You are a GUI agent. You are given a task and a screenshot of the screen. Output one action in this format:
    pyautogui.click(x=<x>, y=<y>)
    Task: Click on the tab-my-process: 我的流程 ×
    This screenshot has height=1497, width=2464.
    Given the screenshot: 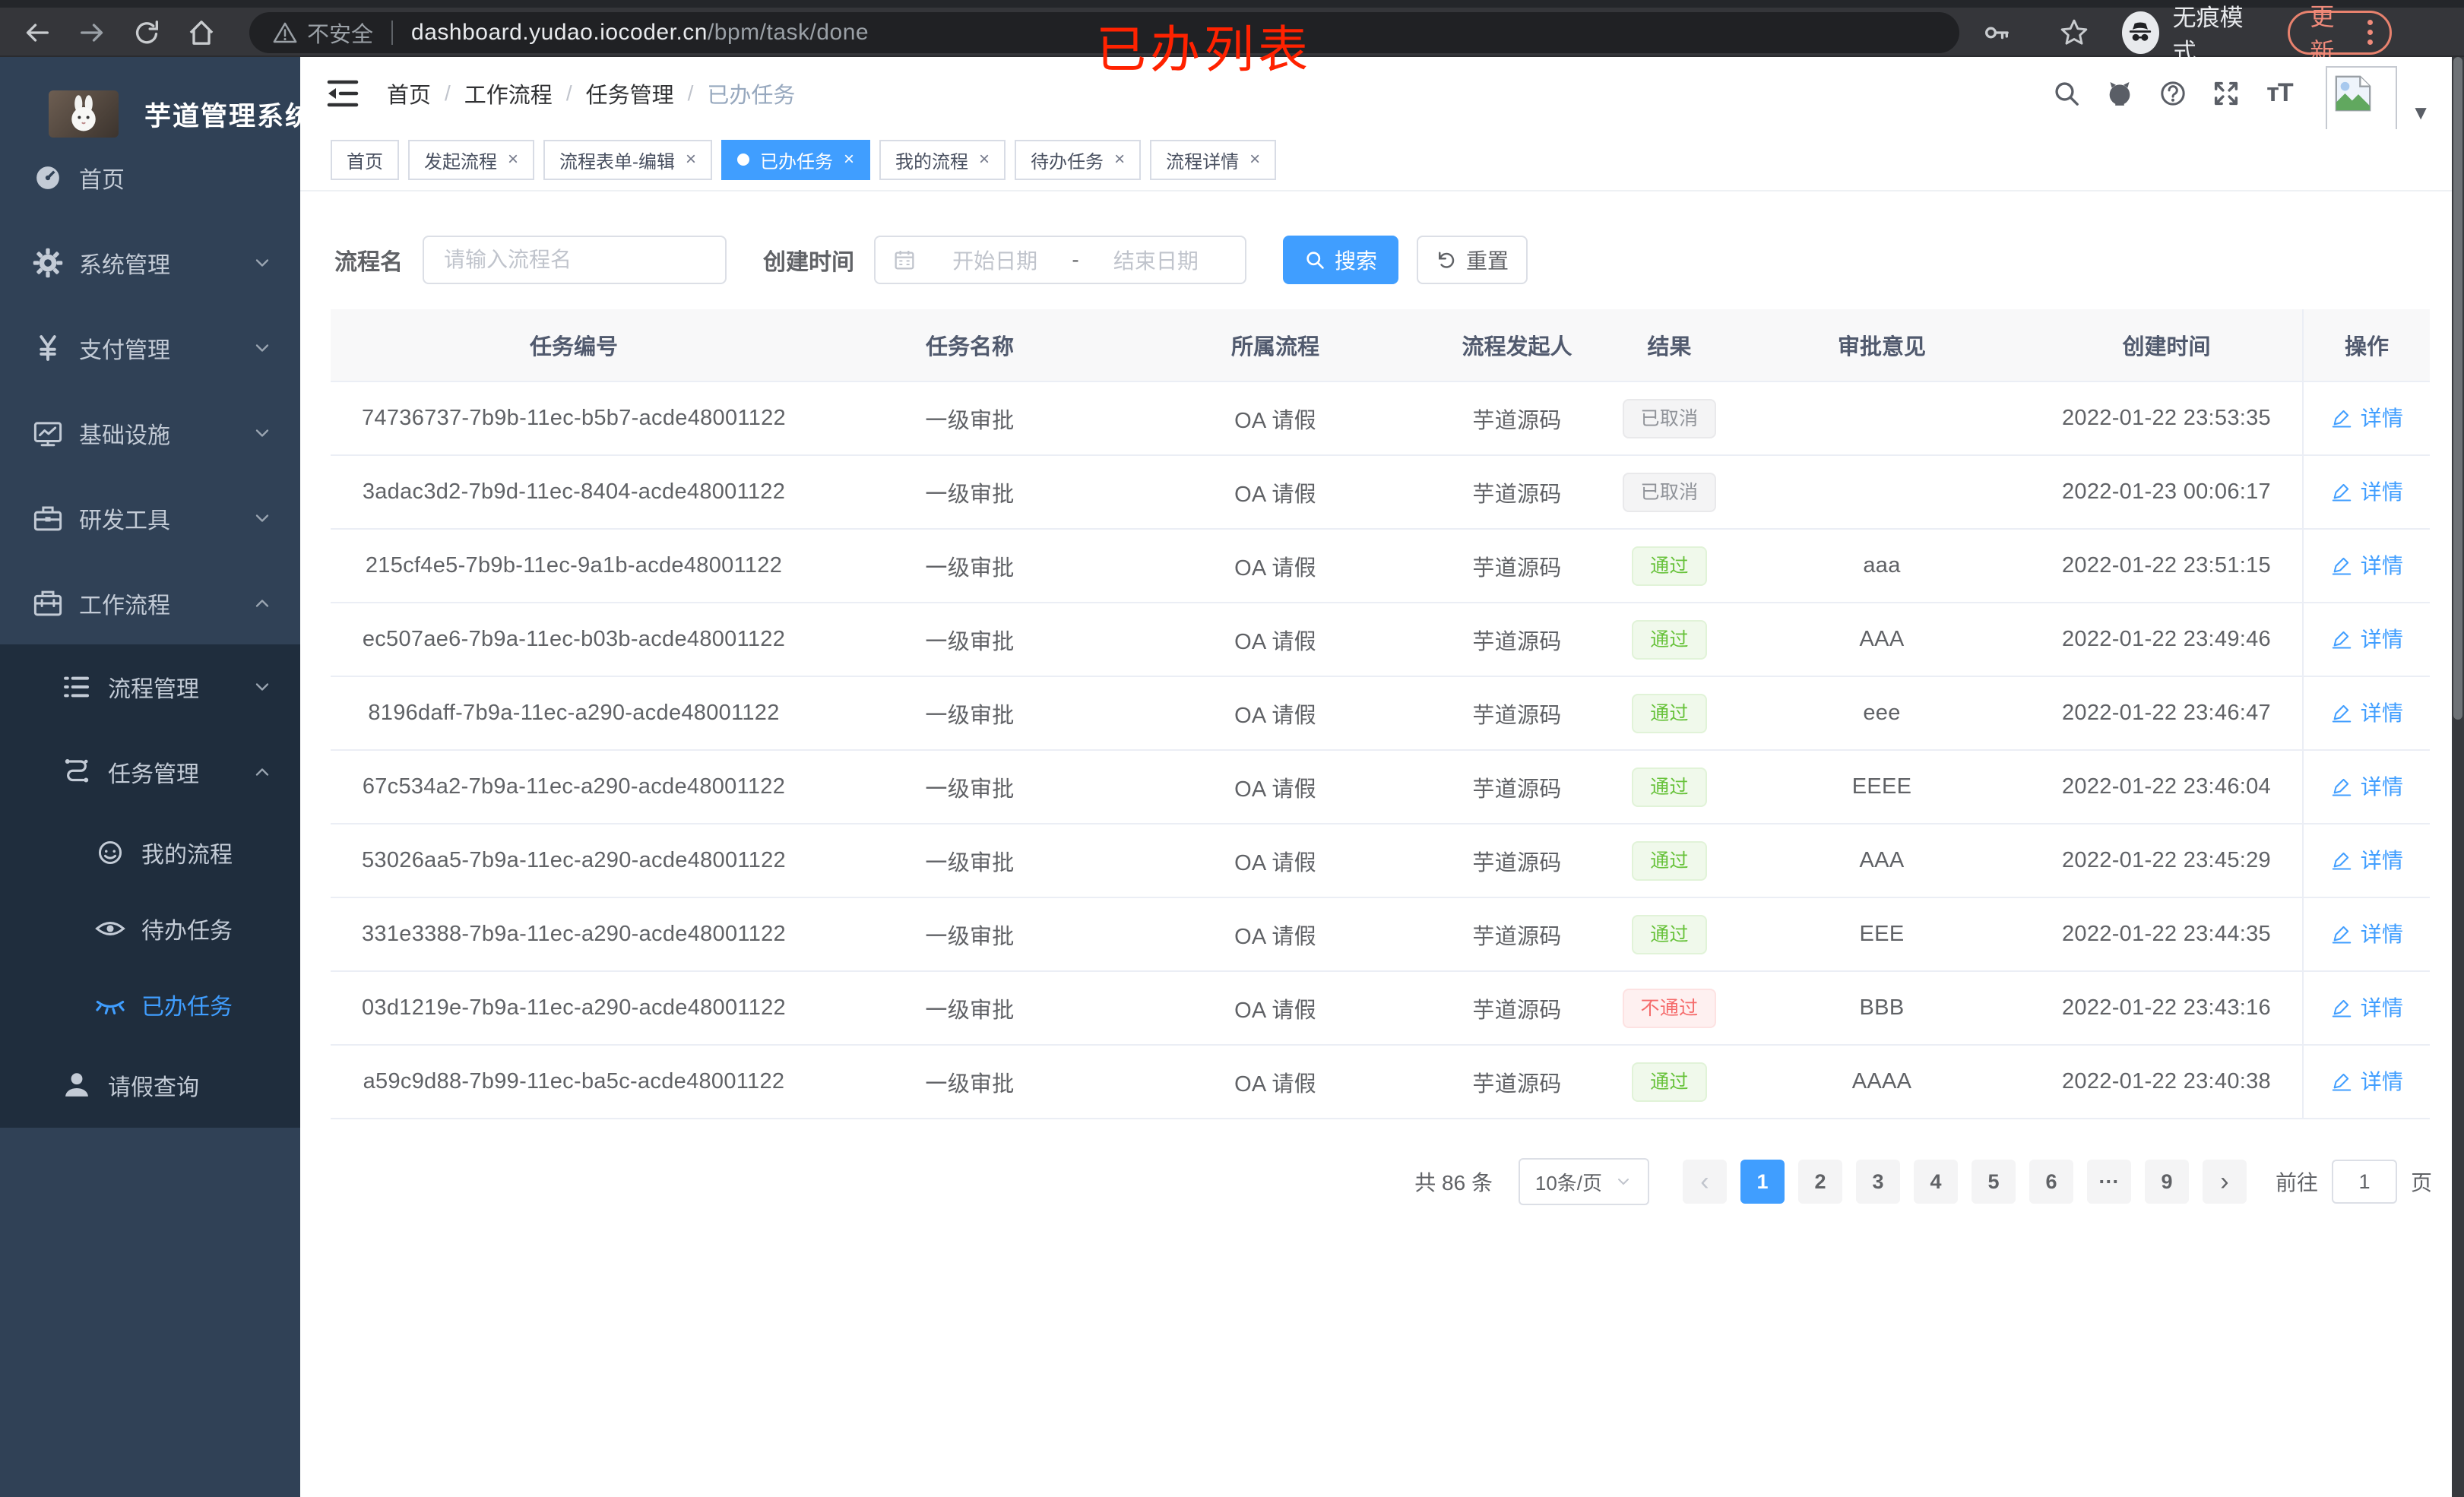 What is the action you would take?
    pyautogui.click(x=942, y=159)
    